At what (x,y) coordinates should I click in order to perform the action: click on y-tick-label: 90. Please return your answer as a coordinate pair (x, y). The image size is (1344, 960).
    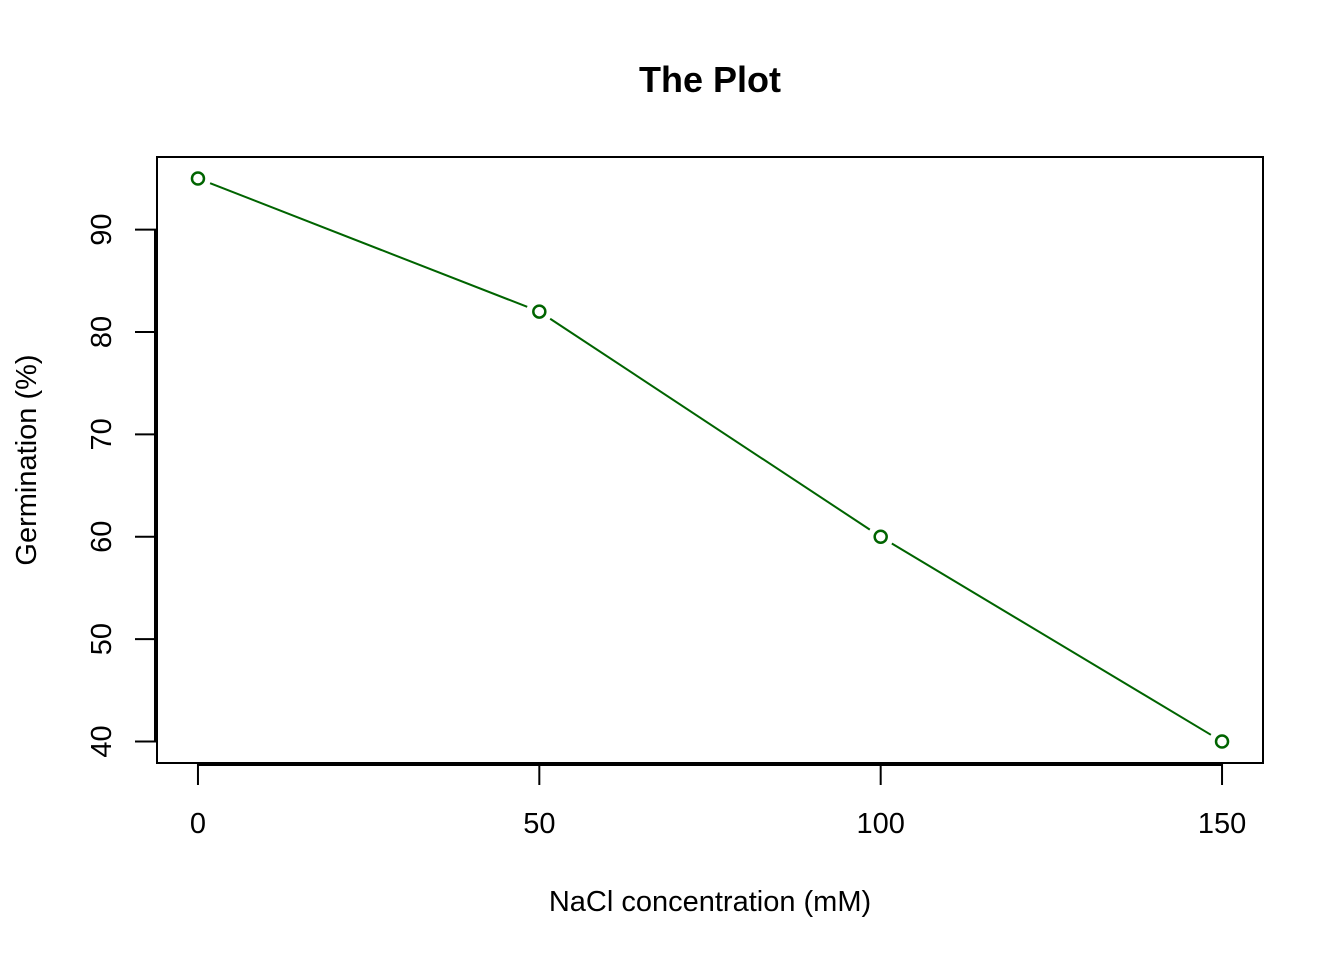
    Looking at the image, I should click on (102, 230).